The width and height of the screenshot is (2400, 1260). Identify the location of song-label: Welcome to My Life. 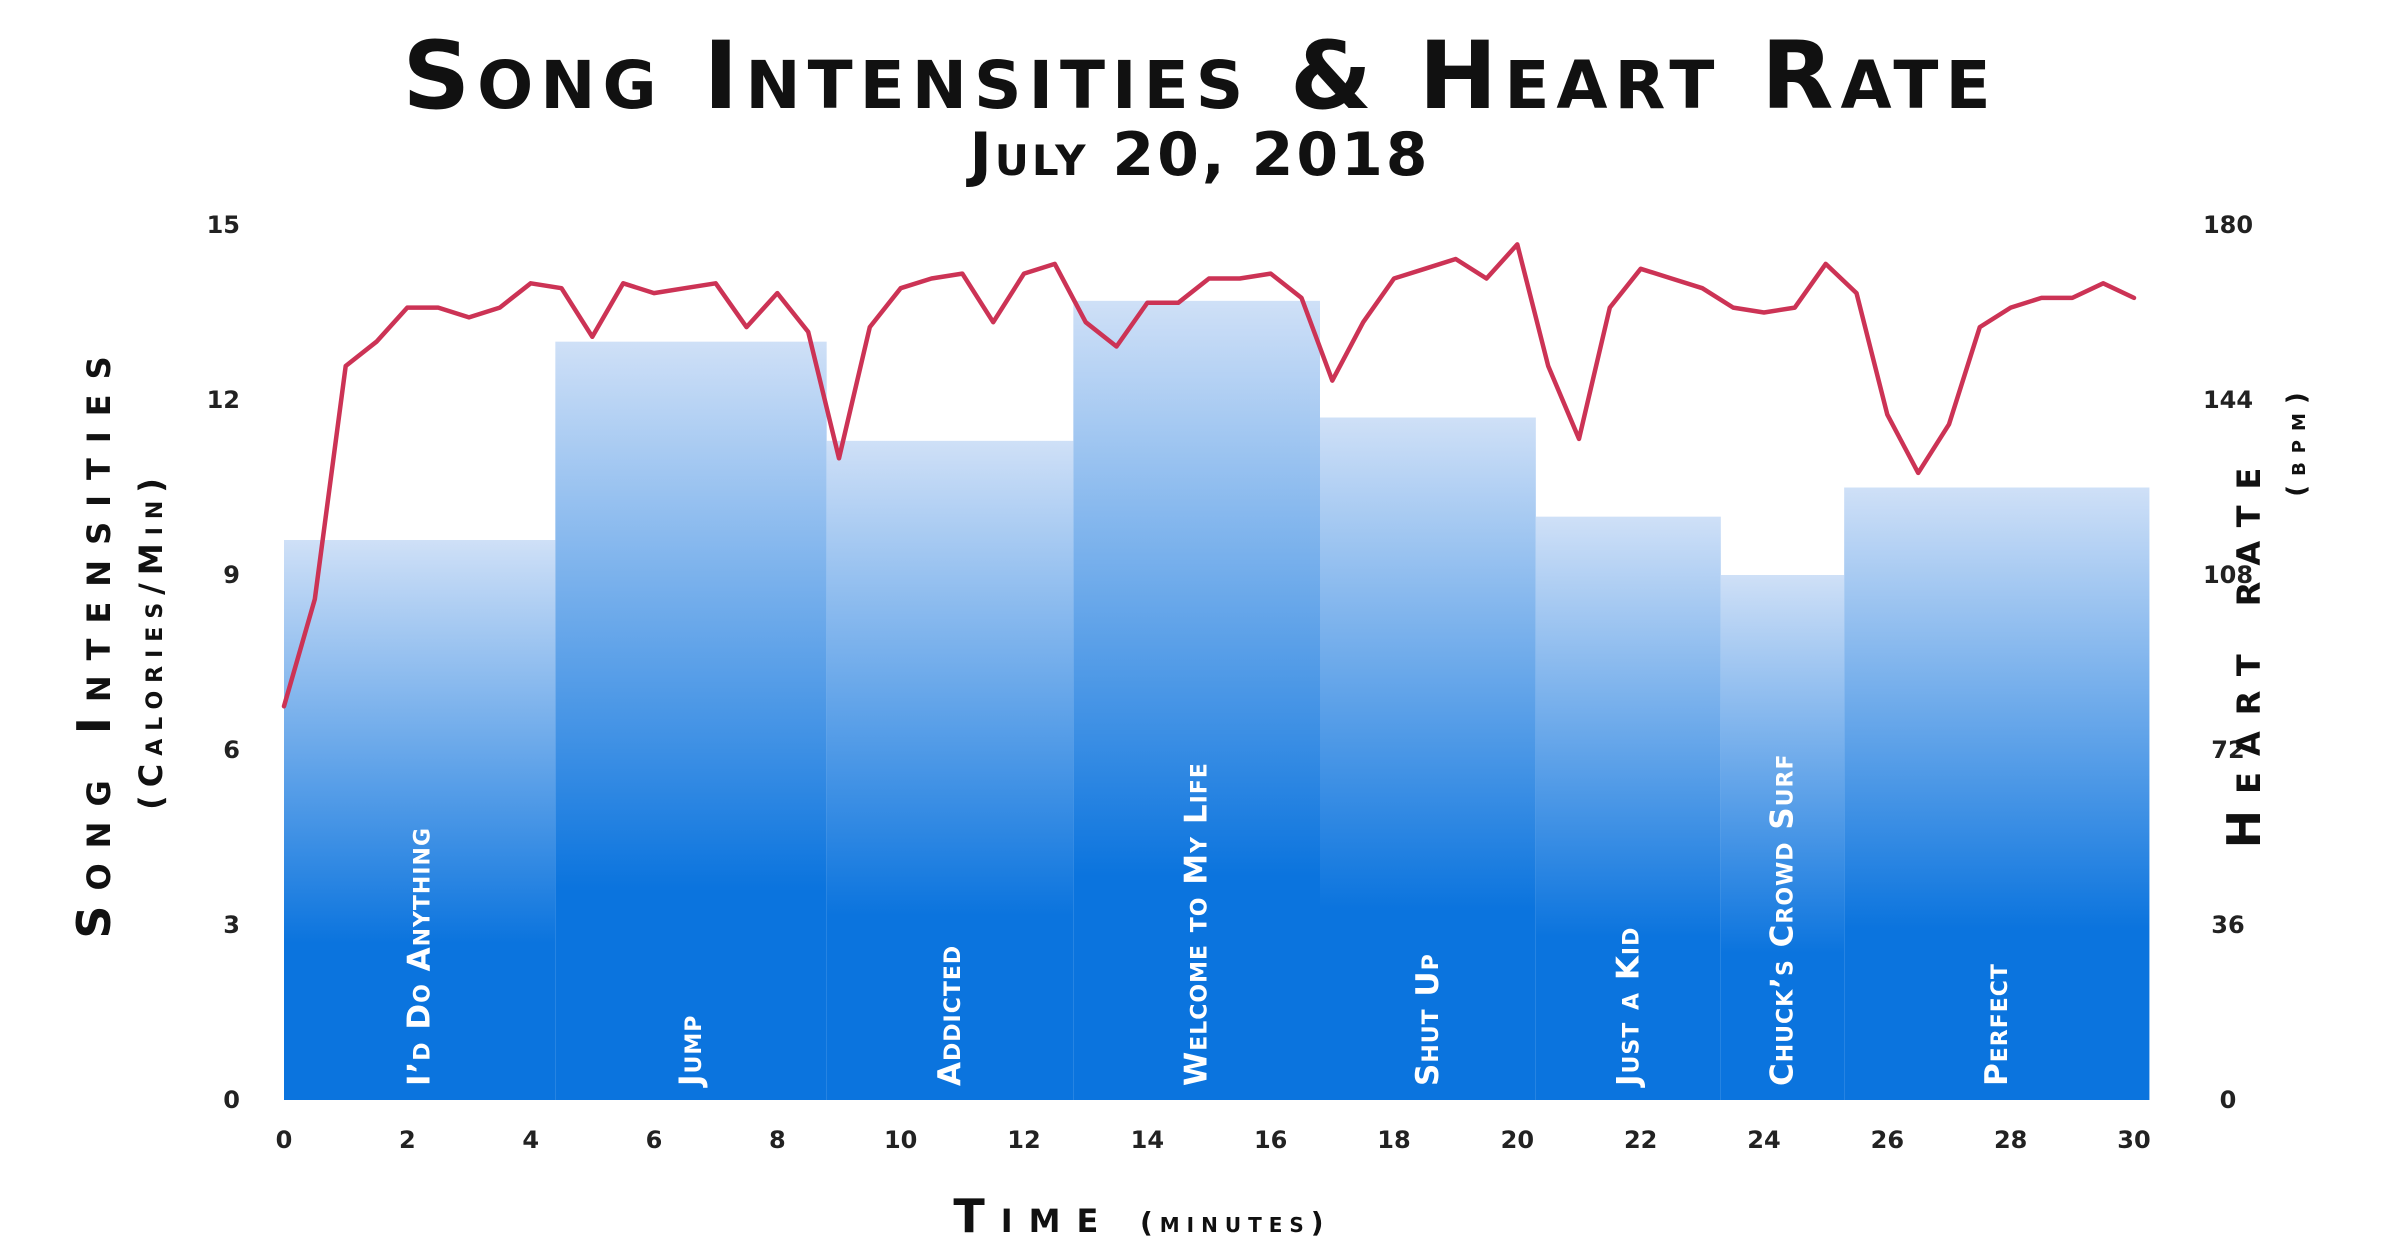
(1197, 924).